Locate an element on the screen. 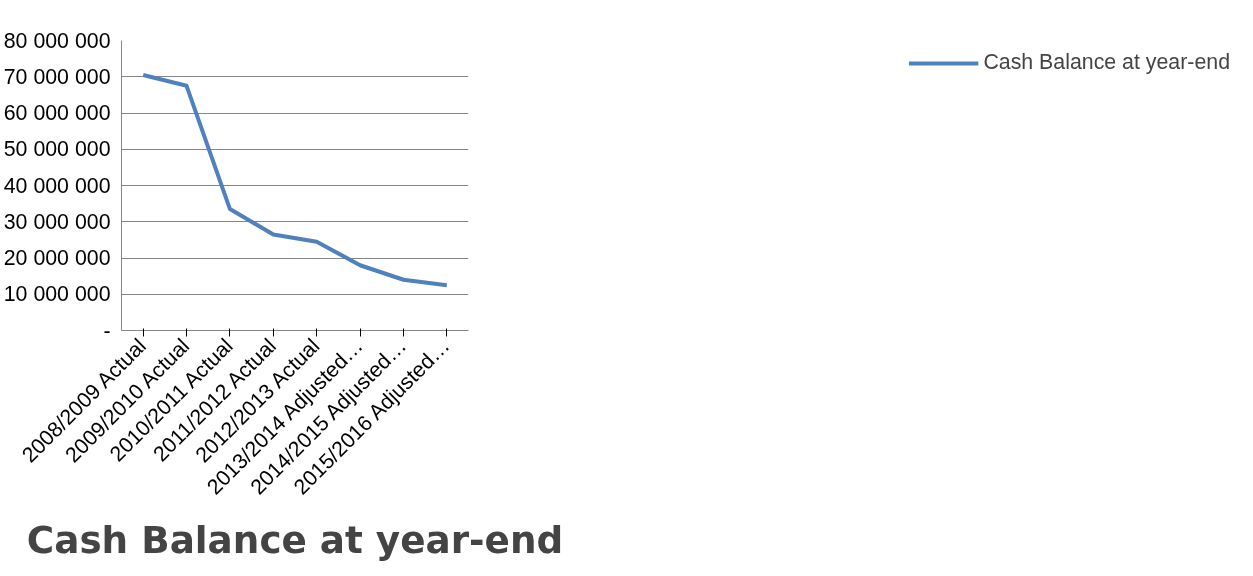 This screenshot has height=576, width=1253. line-series is located at coordinates (295, 180).